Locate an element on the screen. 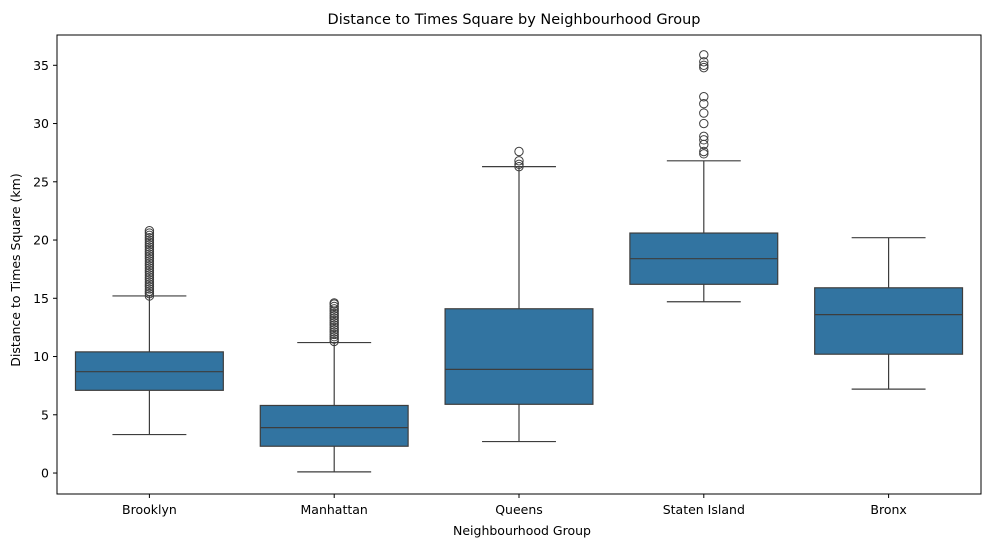  x-axis-label: Neighbourhood Group is located at coordinates (522, 530).